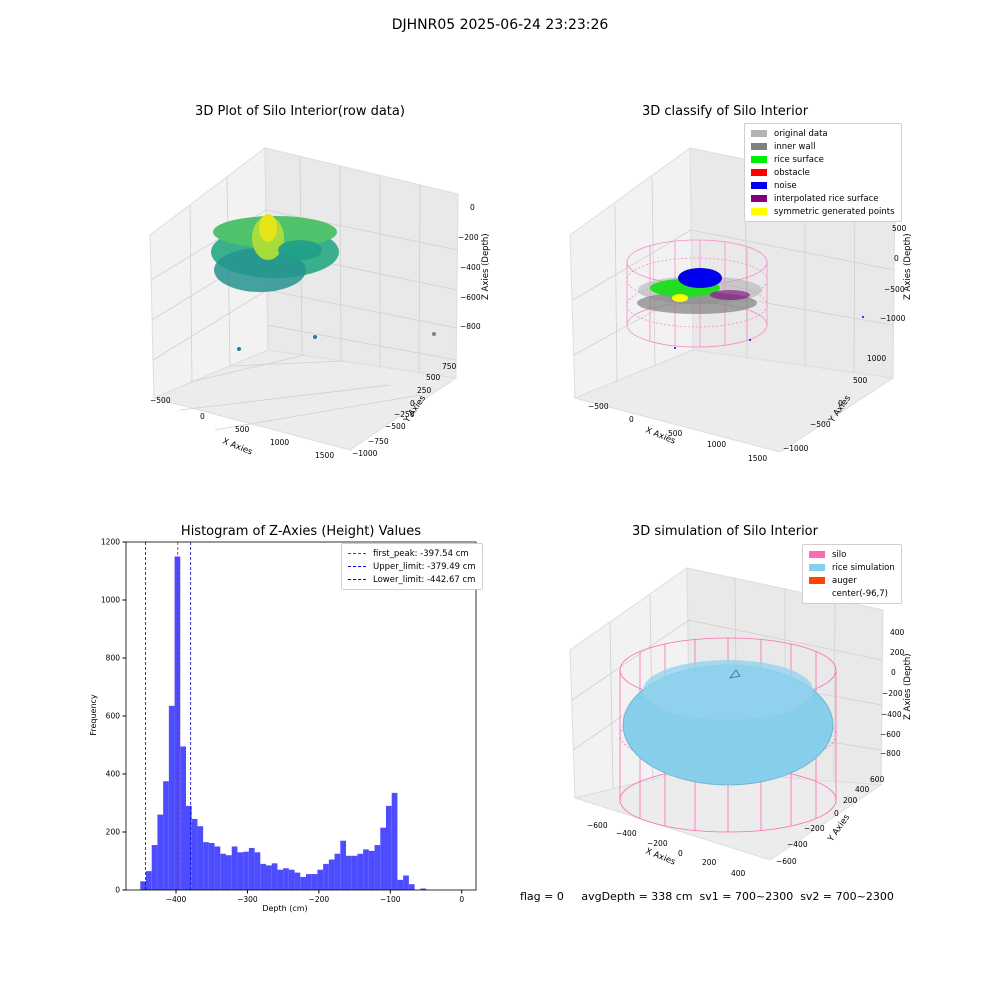 This screenshot has width=1000, height=1000. Describe the element at coordinates (820, 424) in the screenshot. I see `classify-ytick-1: −500` at that location.